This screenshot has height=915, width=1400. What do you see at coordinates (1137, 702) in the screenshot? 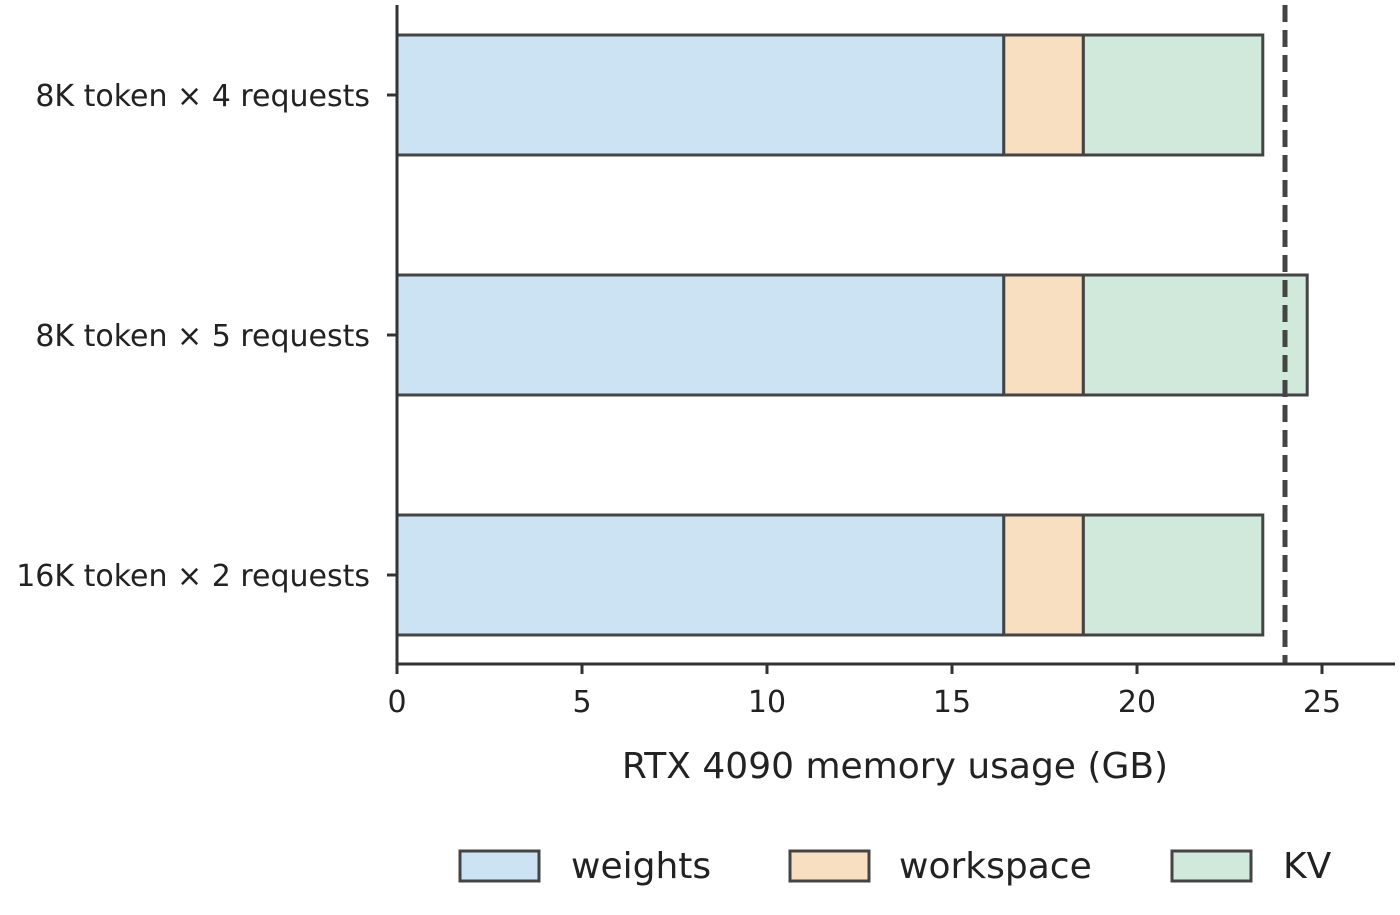
I see `x-tick-label: 20` at bounding box center [1137, 702].